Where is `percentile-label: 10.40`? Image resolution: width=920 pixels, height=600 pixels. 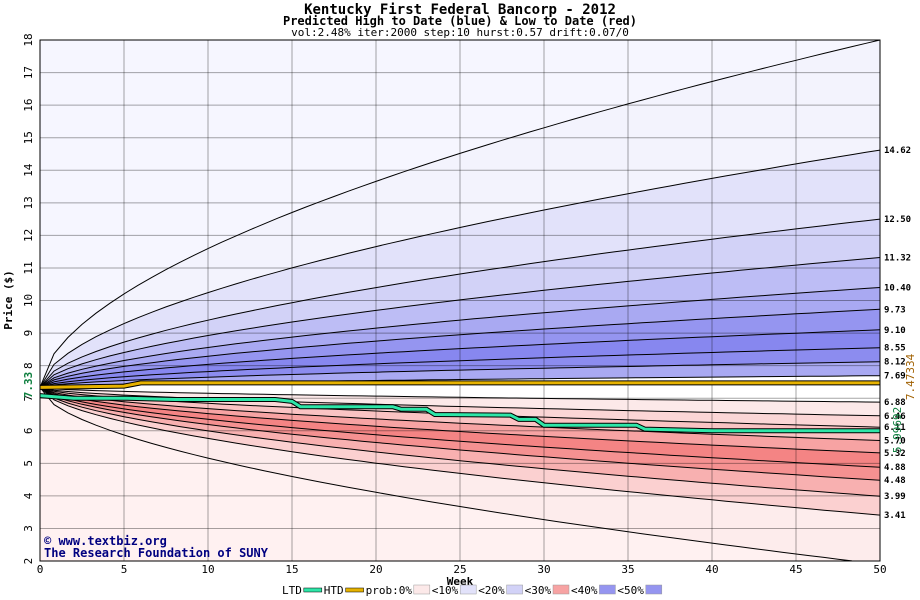
percentile-label: 10.40 is located at coordinates (897, 288).